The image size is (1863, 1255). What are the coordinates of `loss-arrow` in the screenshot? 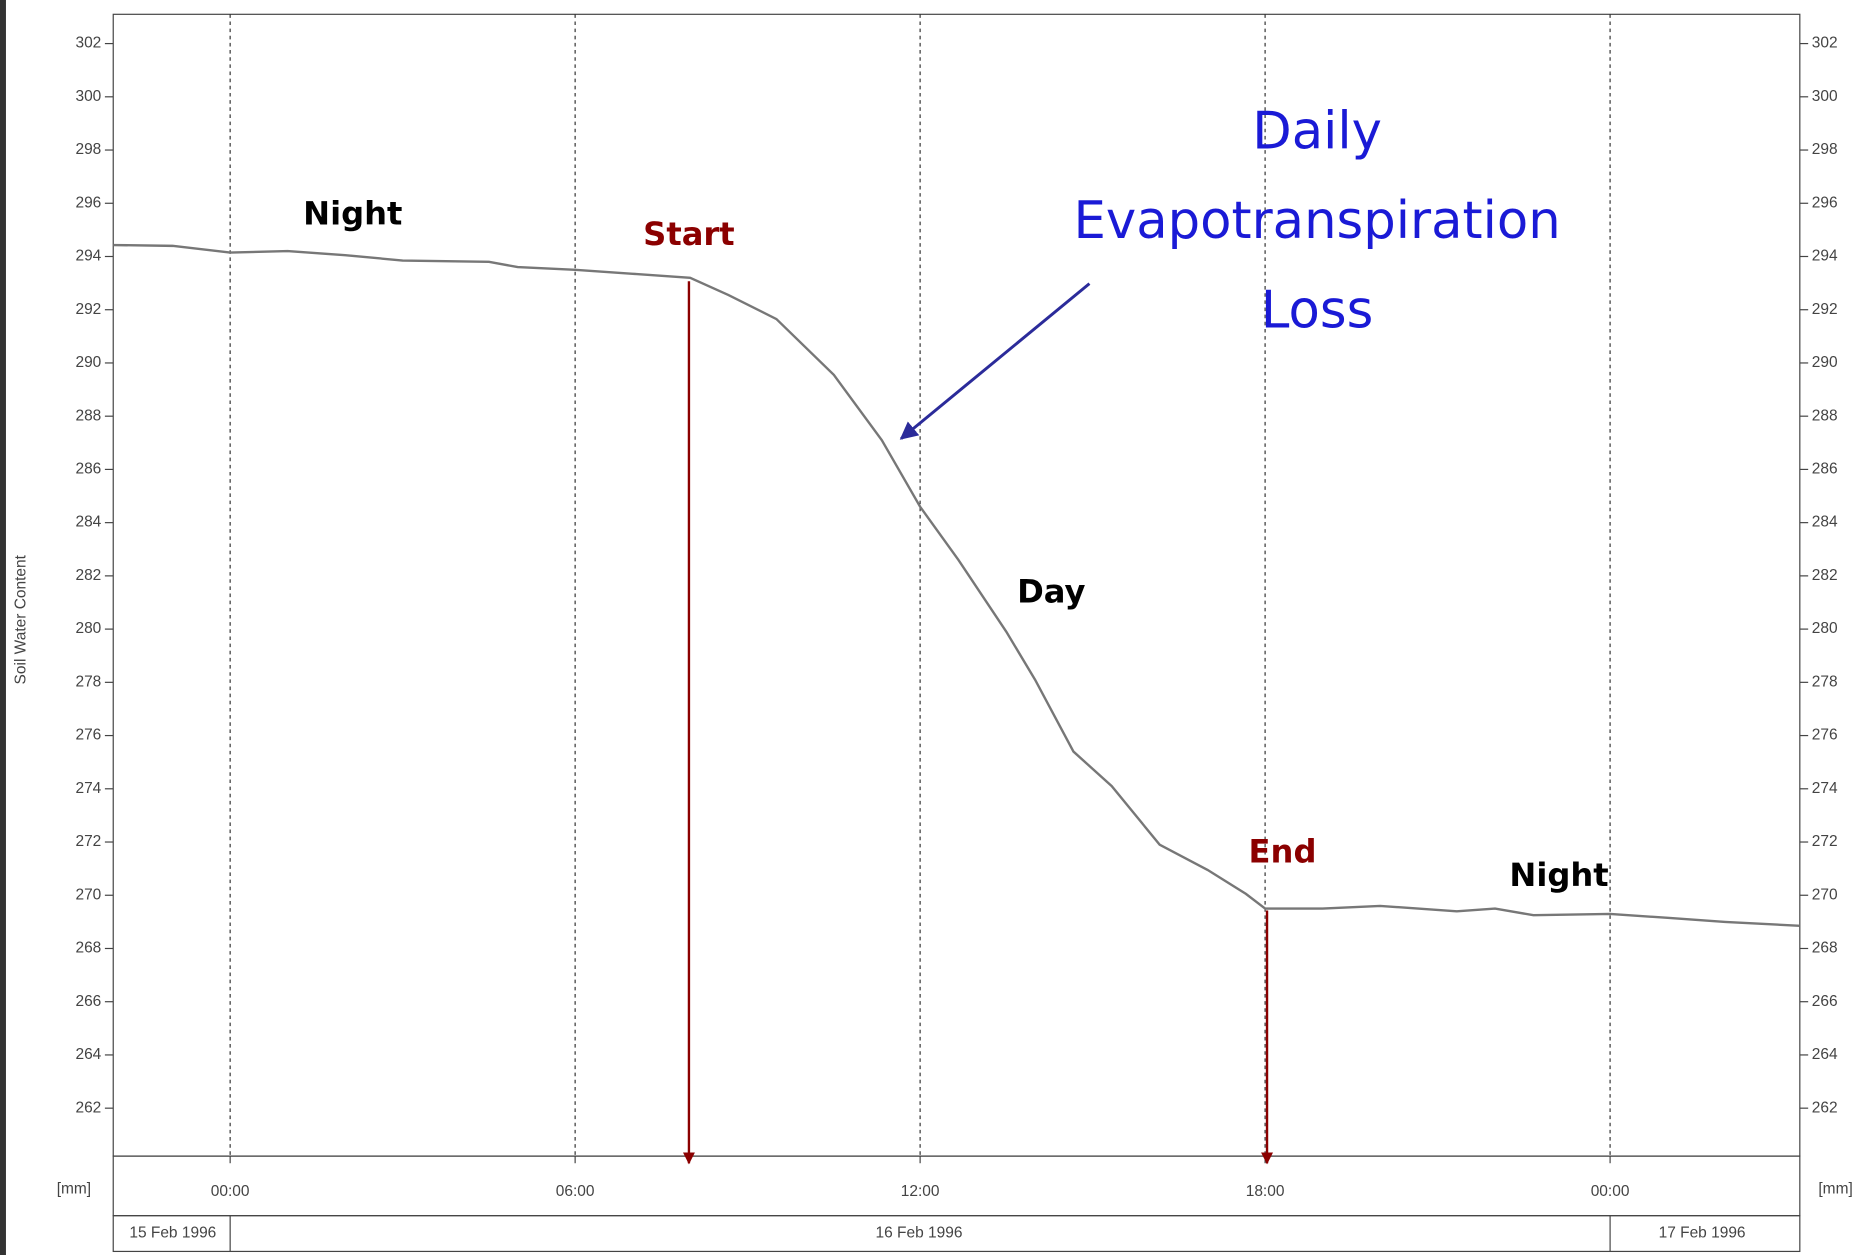 It's located at (995, 361).